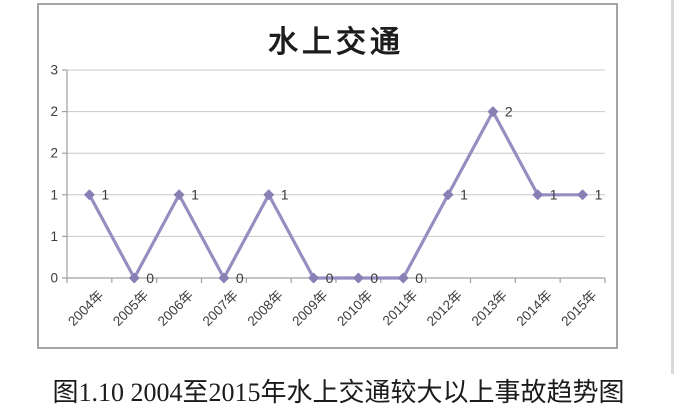 The image size is (677, 418). I want to click on y-axis-label: 0, so click(54, 278).